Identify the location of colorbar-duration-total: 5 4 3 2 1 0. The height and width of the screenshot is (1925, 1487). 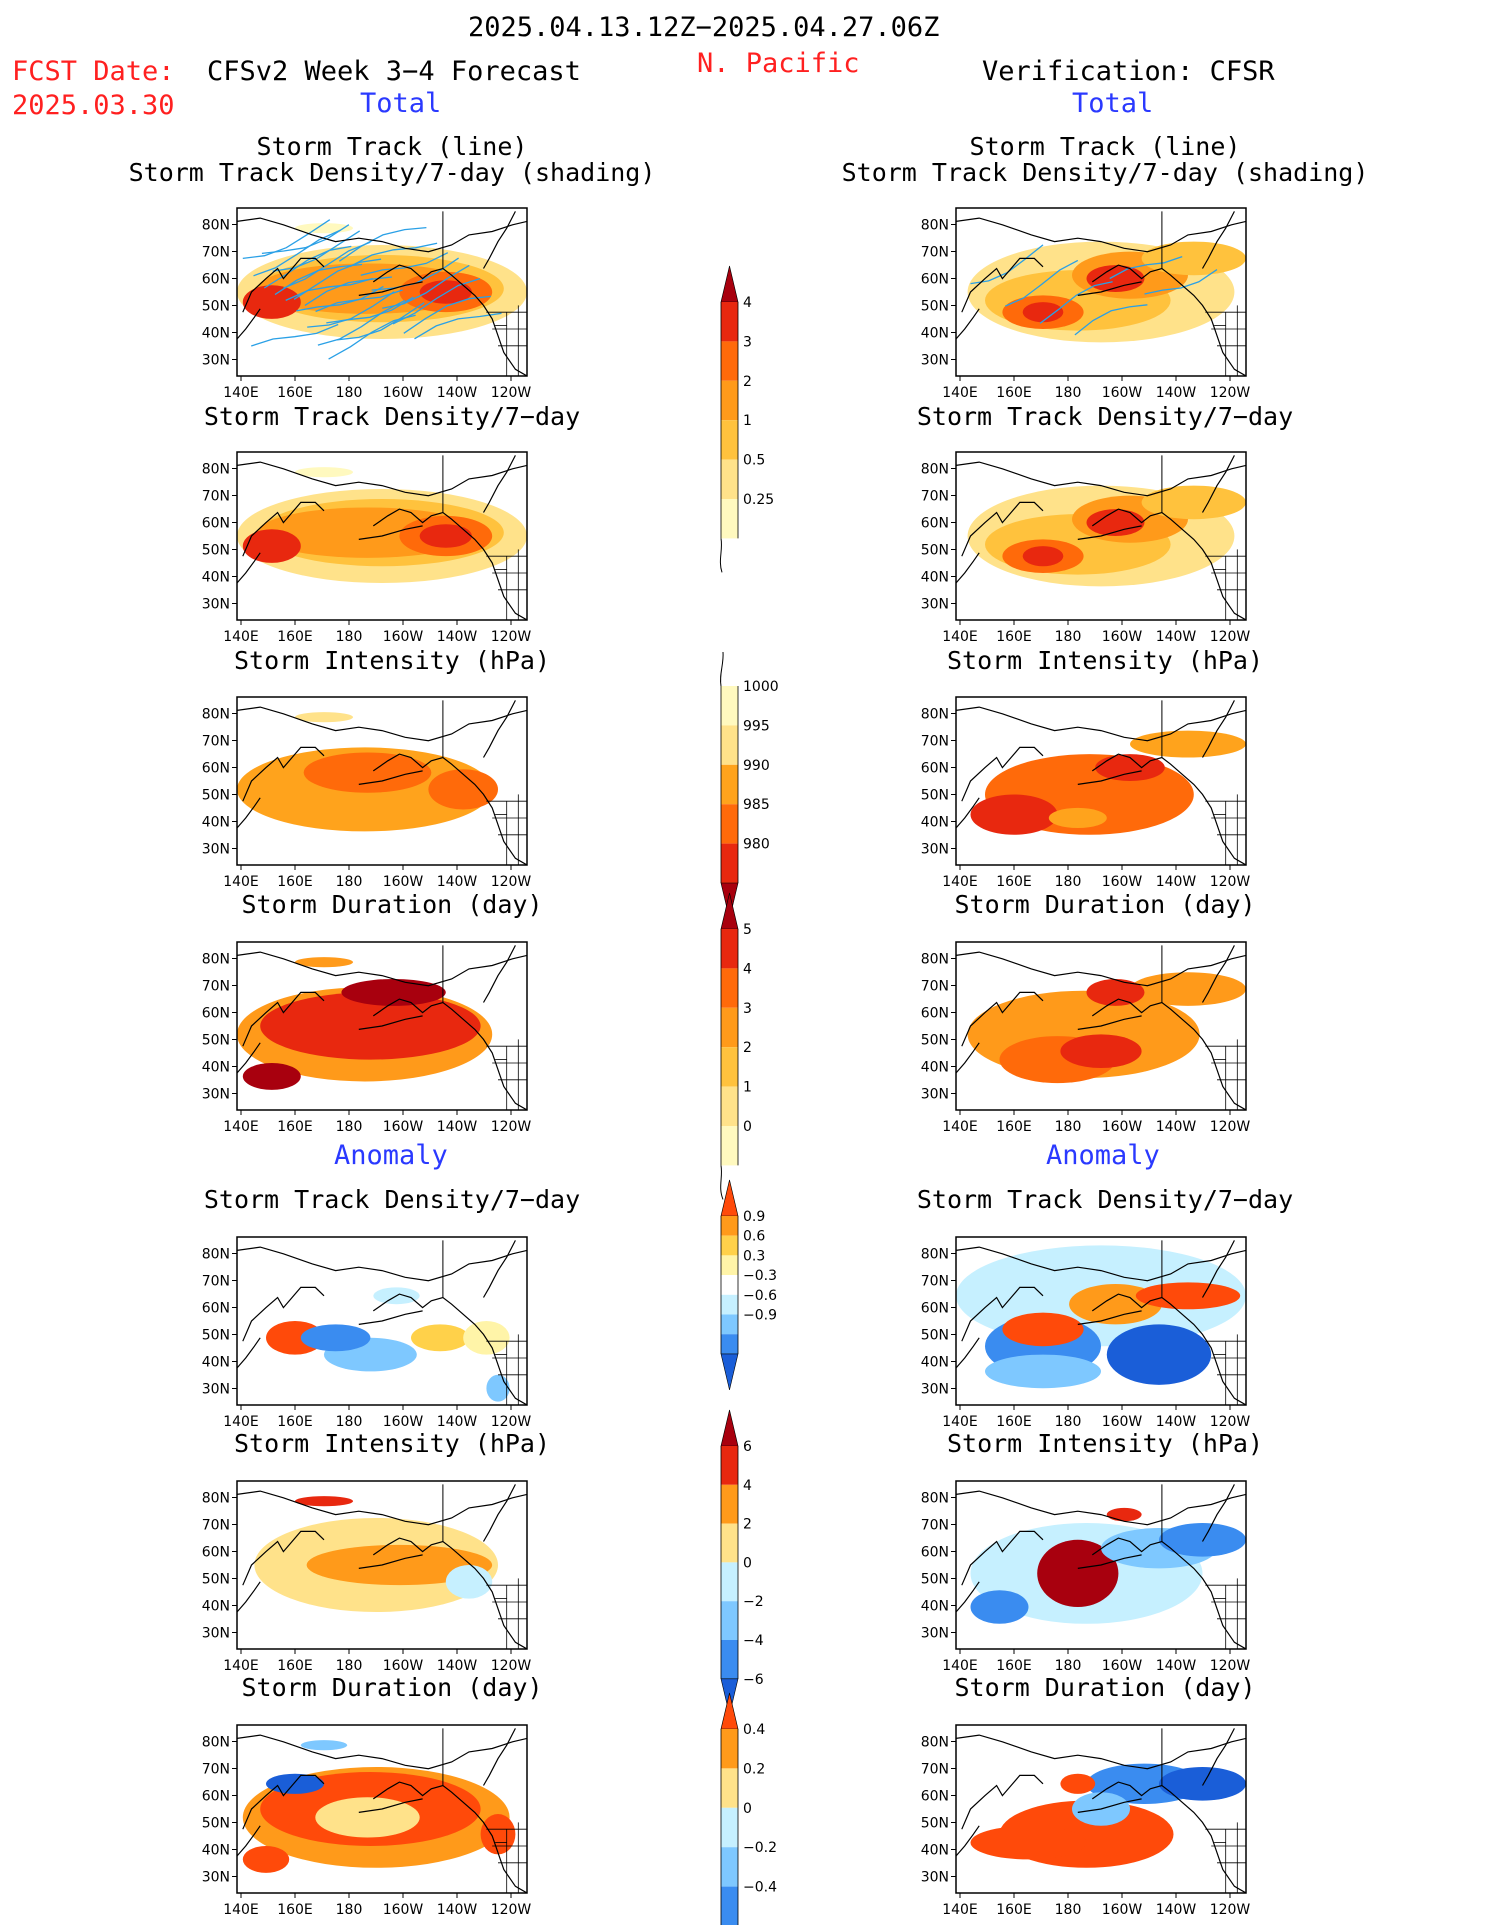
(736, 1046).